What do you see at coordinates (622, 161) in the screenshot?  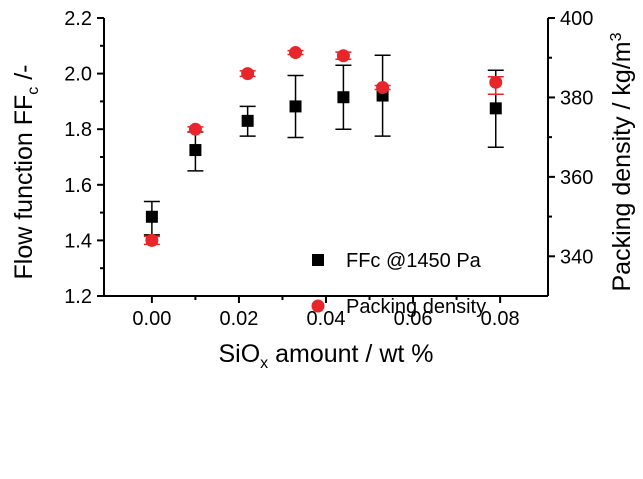 I see `right-y-axis-title: Packing density / kg/m3` at bounding box center [622, 161].